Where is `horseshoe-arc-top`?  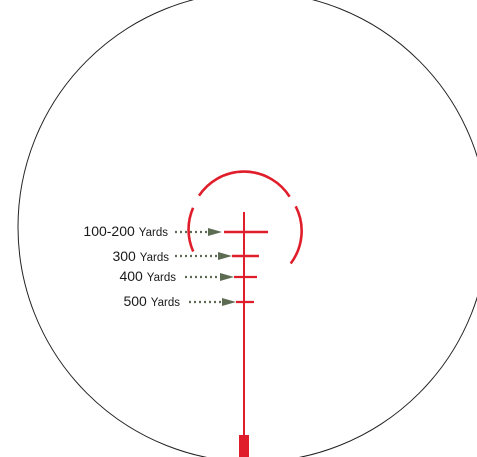
horseshoe-arc-top is located at coordinates (244, 184).